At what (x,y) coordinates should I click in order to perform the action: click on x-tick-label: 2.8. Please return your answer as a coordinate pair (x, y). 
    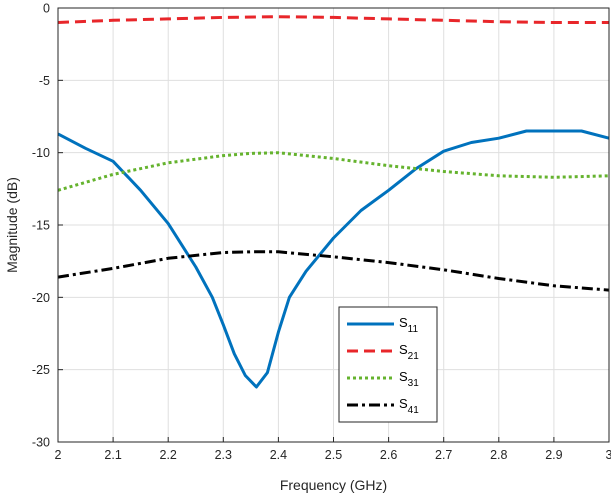
    Looking at the image, I should click on (498, 455).